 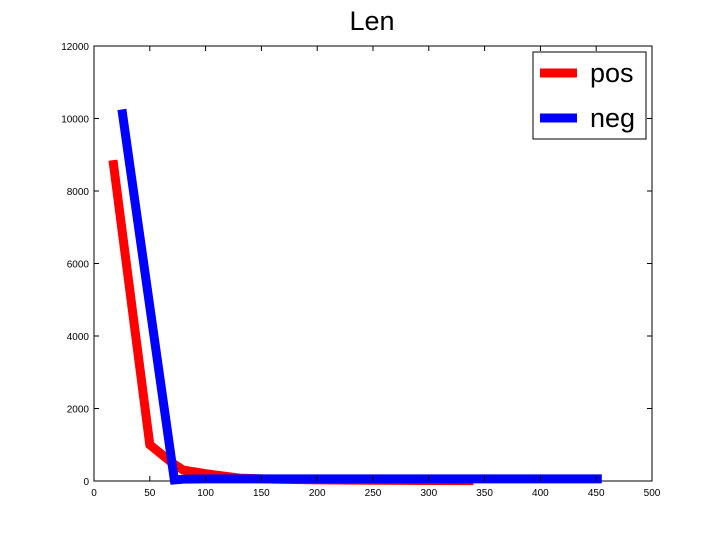 I want to click on y-tick-label: 6000, so click(x=78, y=265).